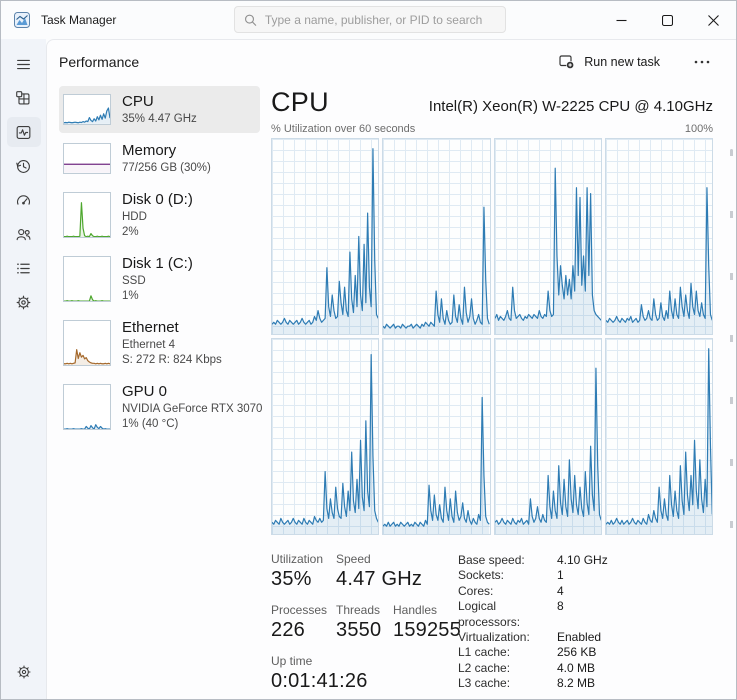  What do you see at coordinates (145, 392) in the screenshot?
I see `perf-item-title: GPU 0` at bounding box center [145, 392].